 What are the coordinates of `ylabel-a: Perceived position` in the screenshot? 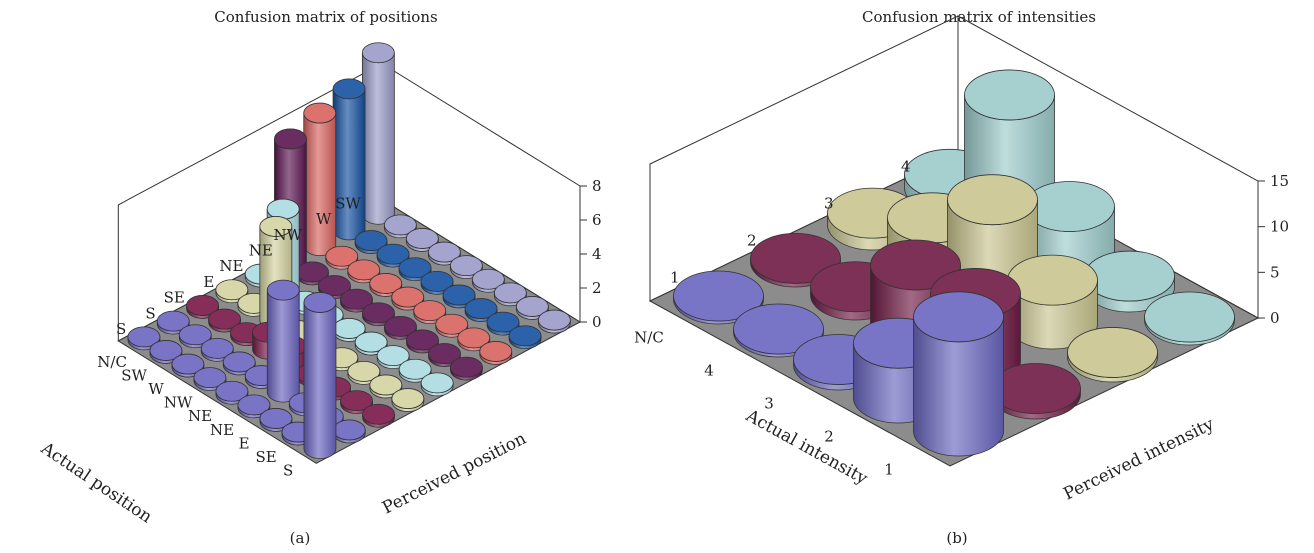 It's located at (454, 474).